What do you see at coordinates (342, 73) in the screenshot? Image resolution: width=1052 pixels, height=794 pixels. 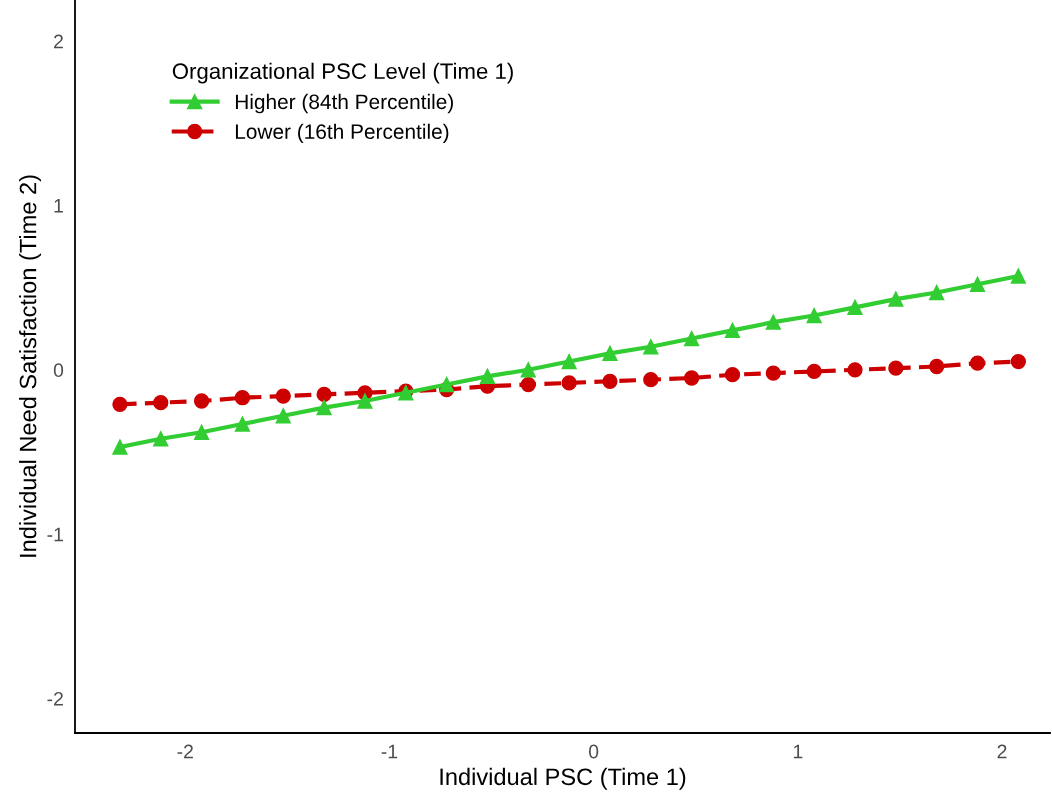 I see `legend-title: Organizational PSC Level (Time 1)` at bounding box center [342, 73].